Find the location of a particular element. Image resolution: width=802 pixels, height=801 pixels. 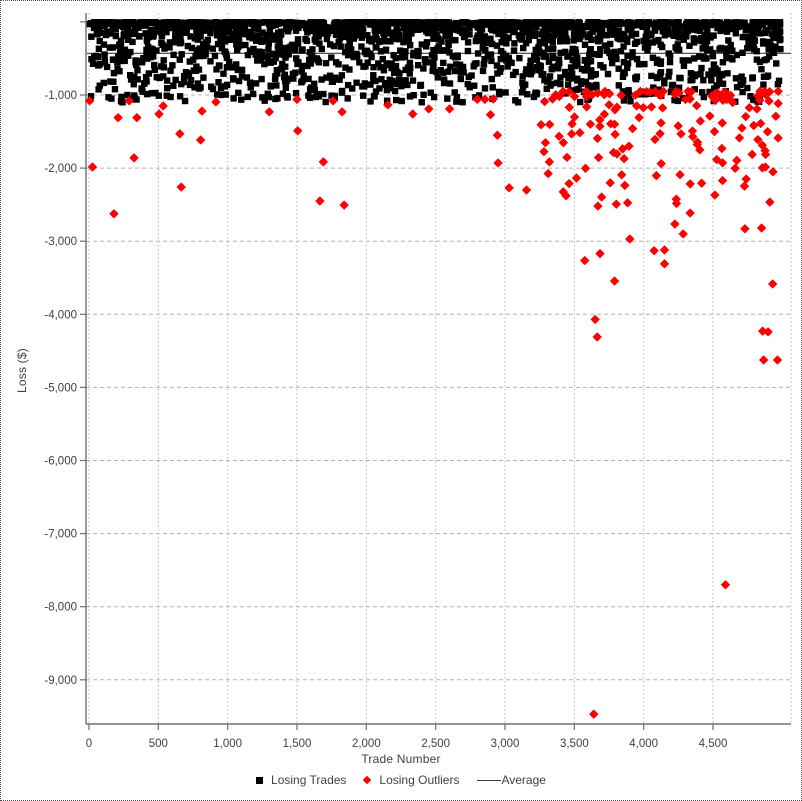

x-tick-label: 2,500 is located at coordinates (435, 744).